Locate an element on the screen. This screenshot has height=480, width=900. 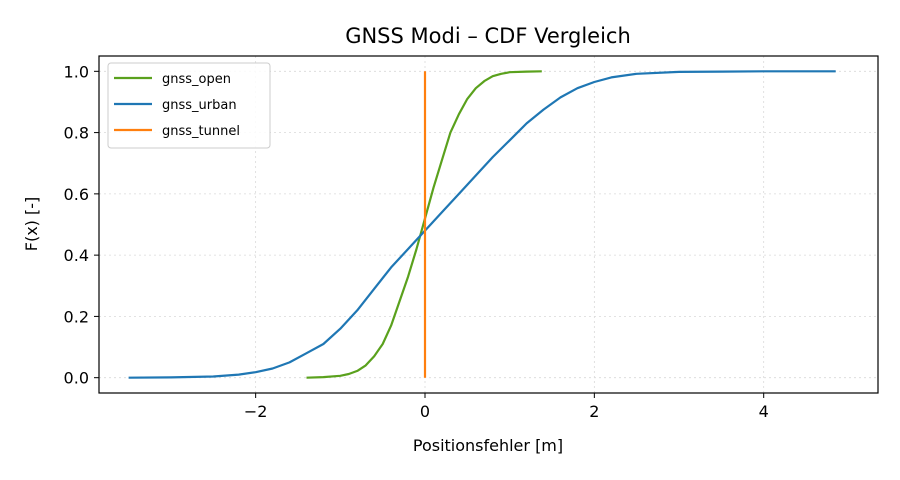
y-tick-label: 0.8 is located at coordinates (76, 133).